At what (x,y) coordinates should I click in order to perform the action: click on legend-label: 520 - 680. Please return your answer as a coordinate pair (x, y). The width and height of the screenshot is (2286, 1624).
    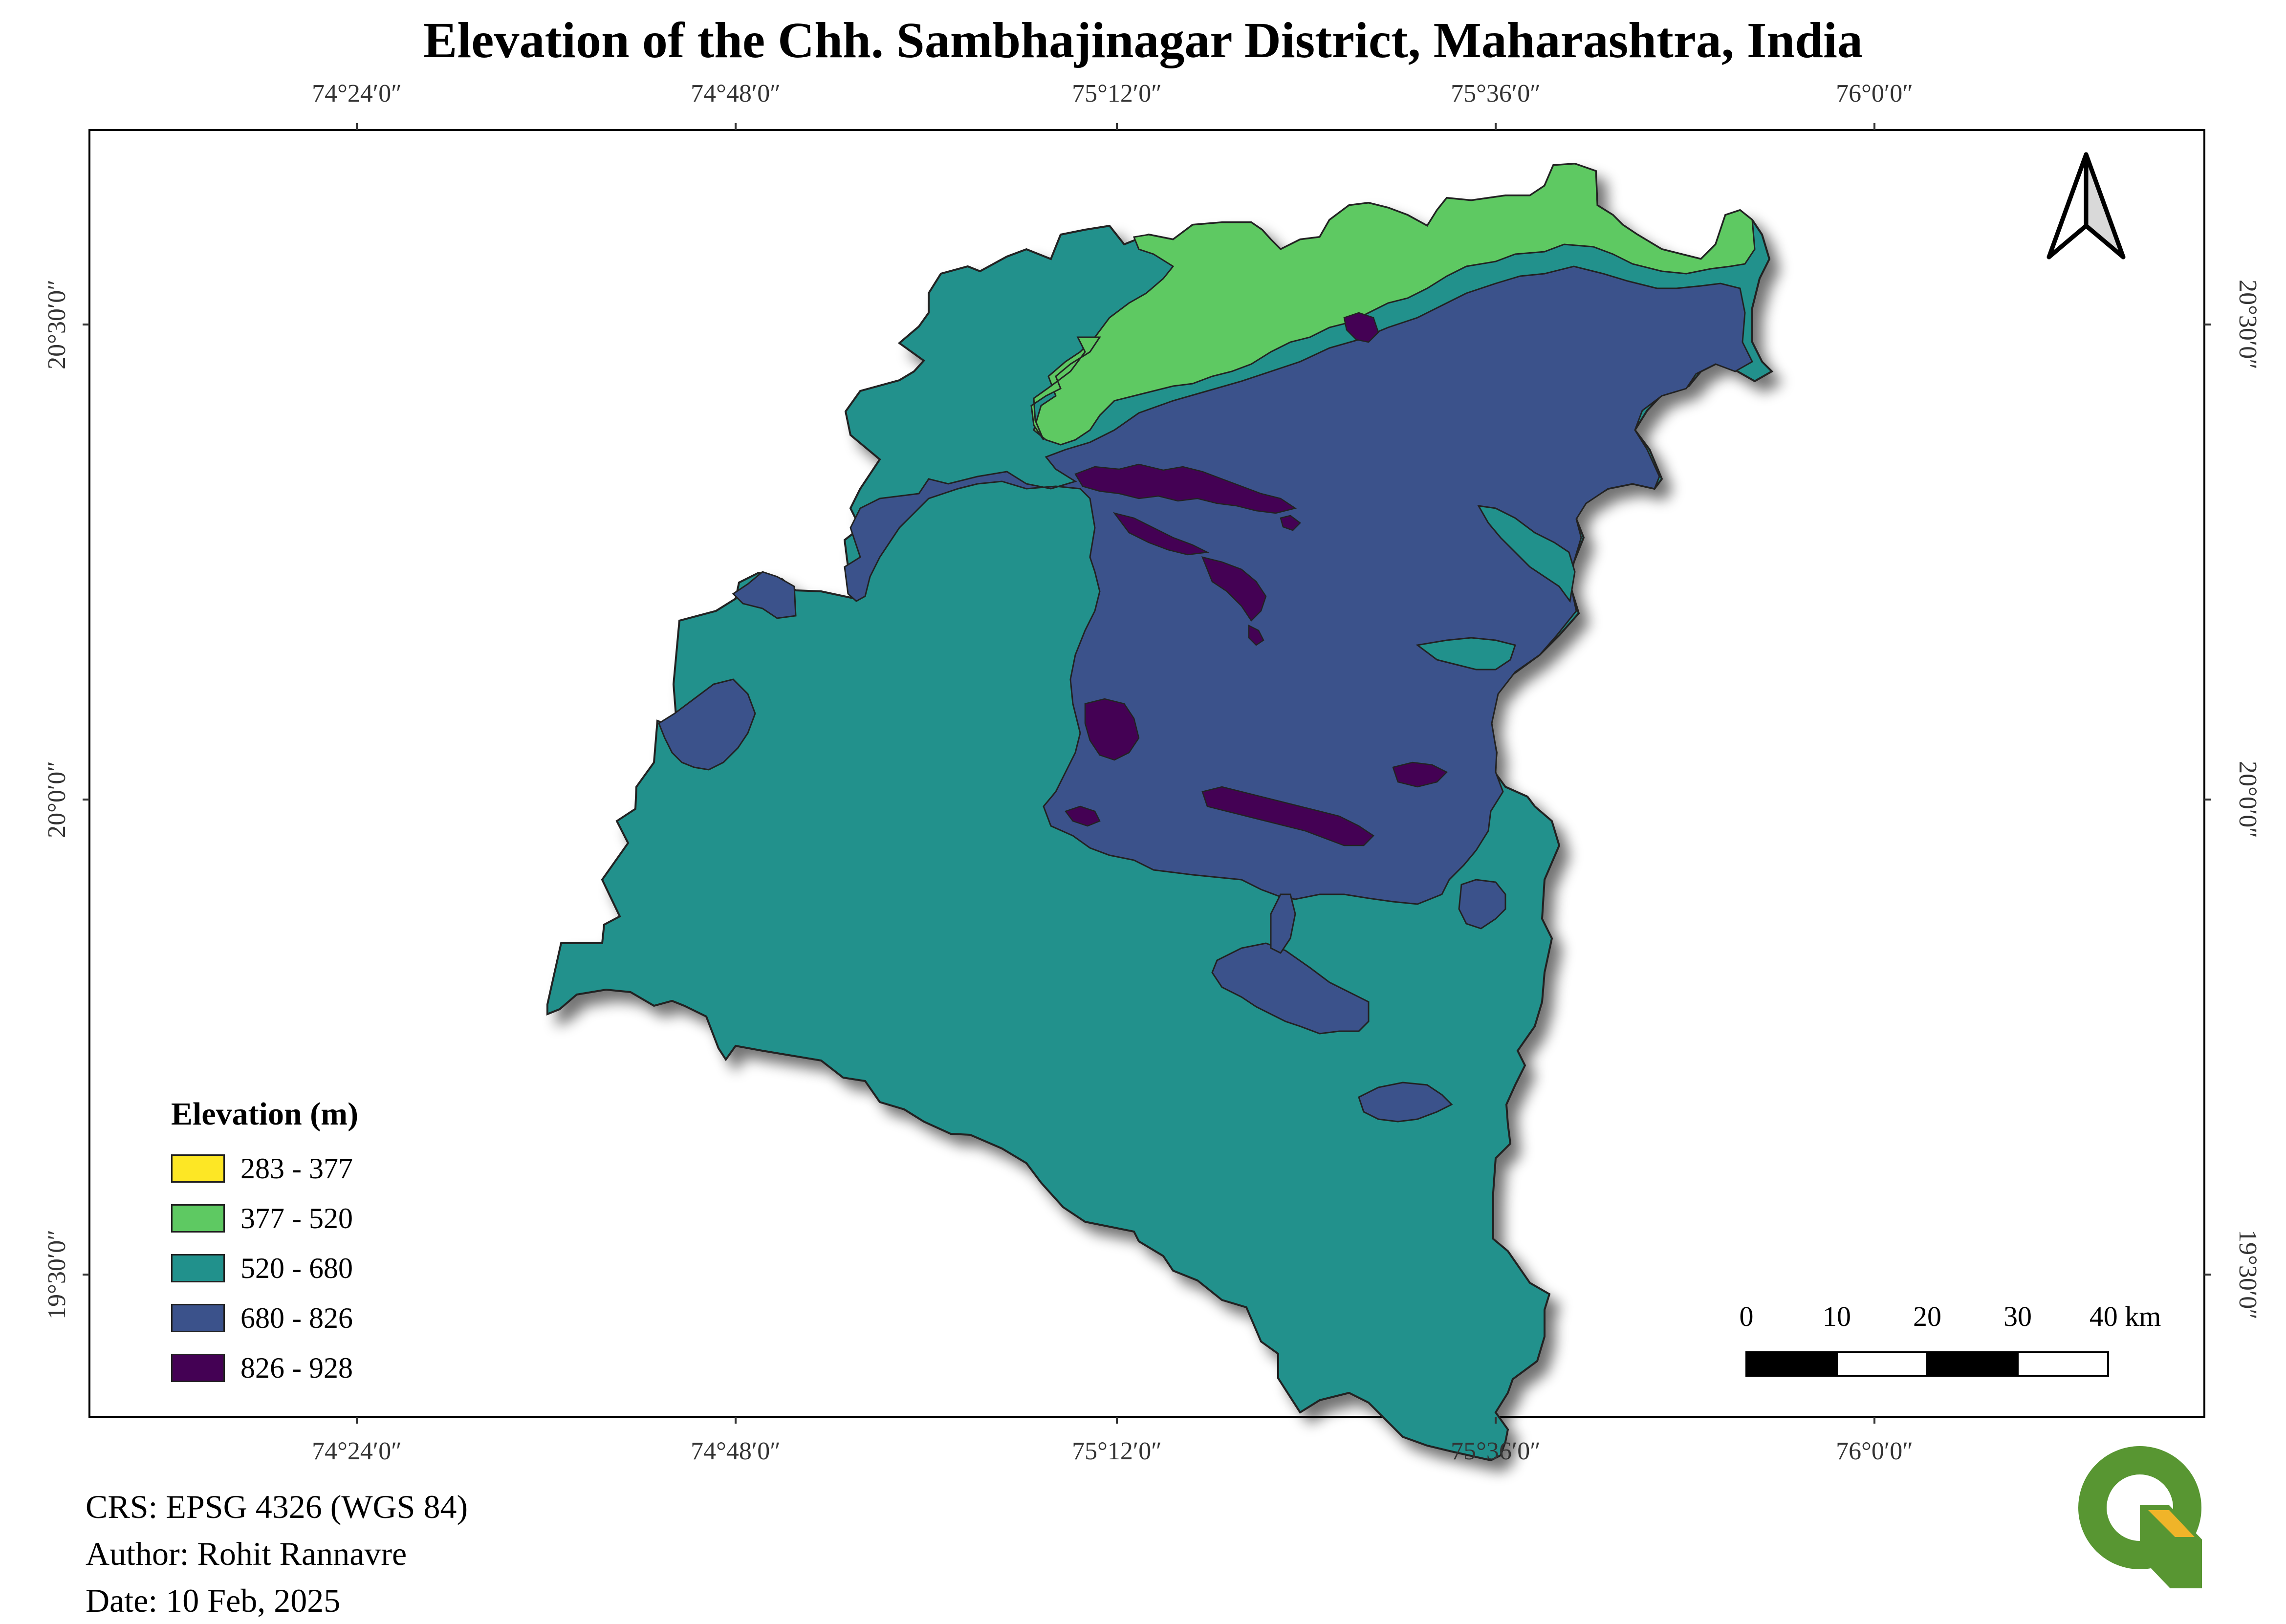
    Looking at the image, I should click on (296, 1268).